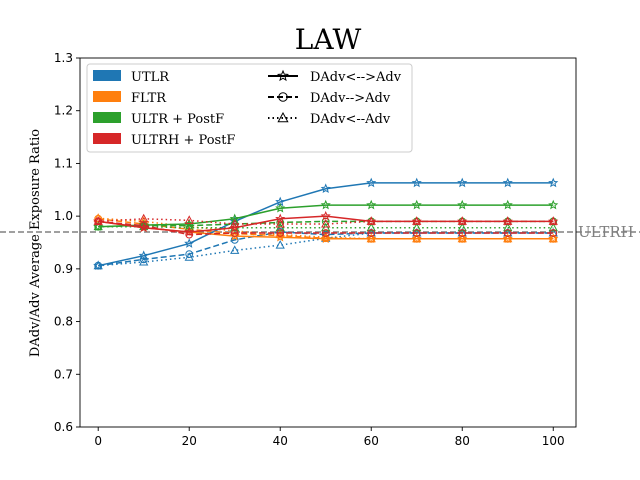 This screenshot has height=480, width=640. Describe the element at coordinates (63, 269) in the screenshot. I see `y-tick-label: 0.9` at that location.